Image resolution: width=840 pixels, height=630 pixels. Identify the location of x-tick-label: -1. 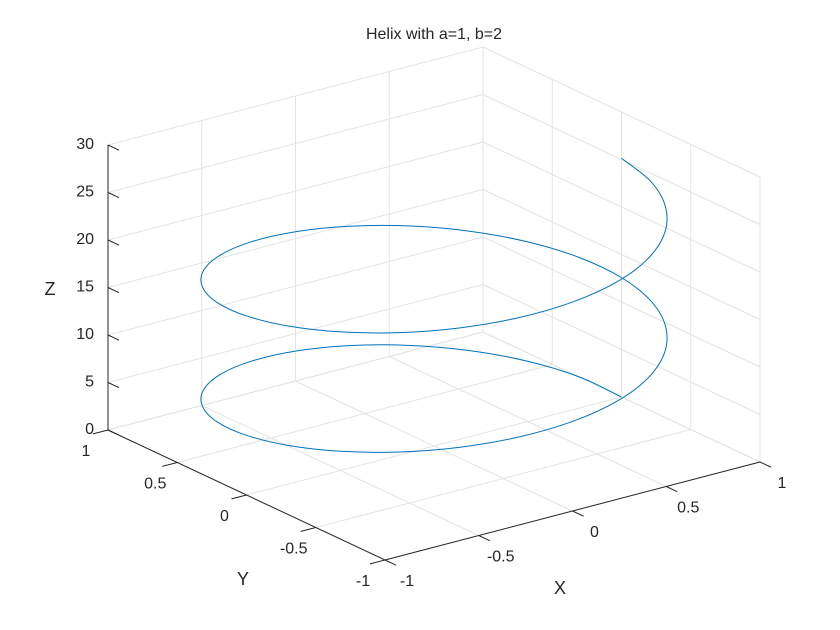
(407, 581).